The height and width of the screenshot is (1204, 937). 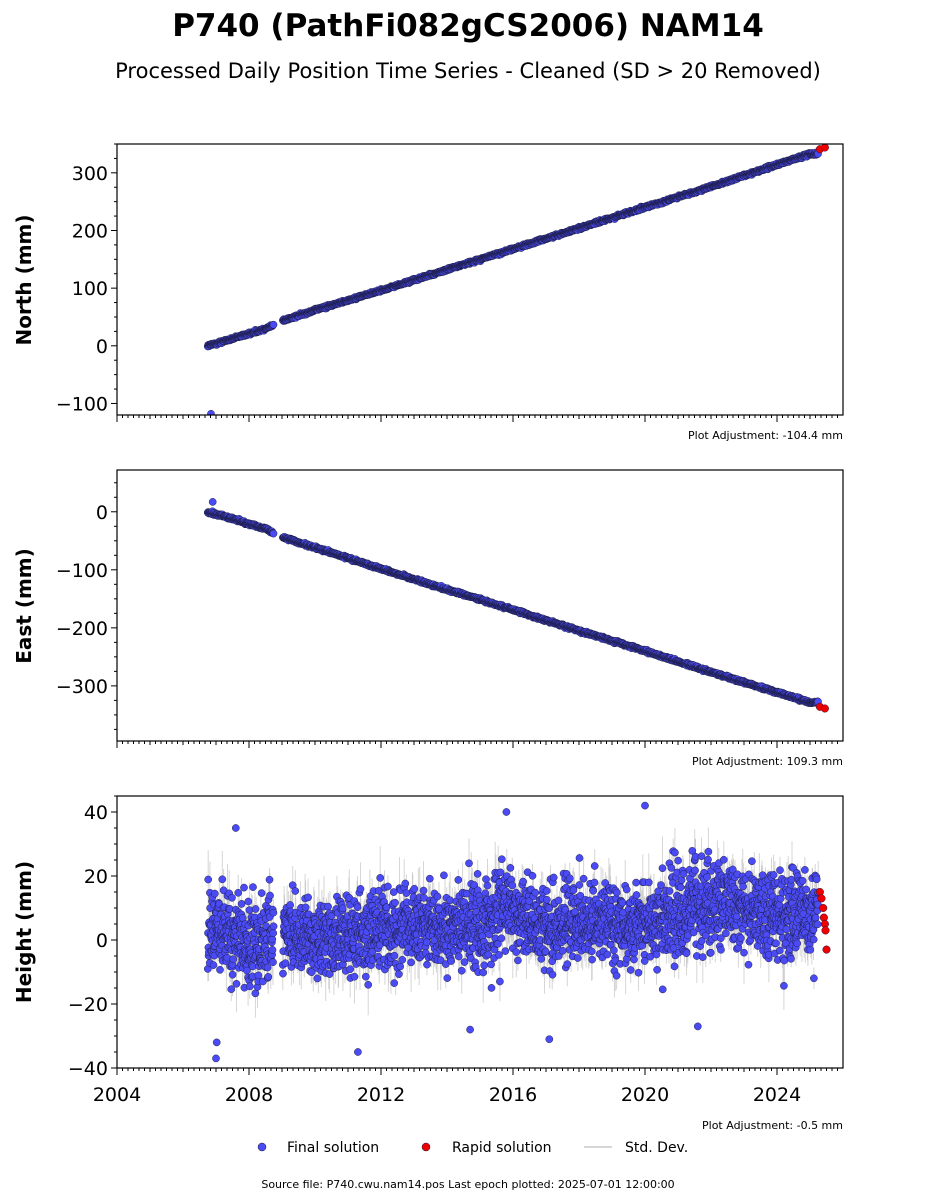 What do you see at coordinates (273, 533) in the screenshot?
I see `east-final-point` at bounding box center [273, 533].